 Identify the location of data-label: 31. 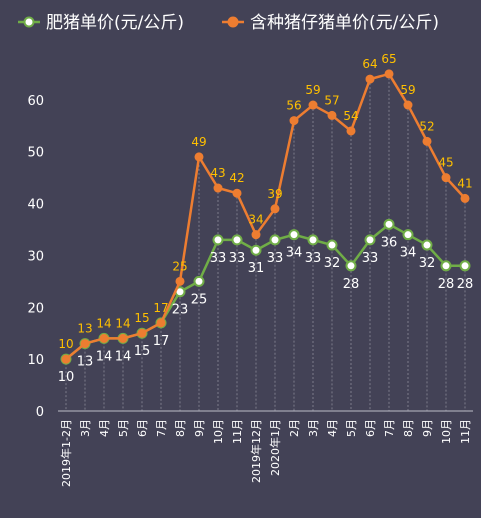
(256, 268).